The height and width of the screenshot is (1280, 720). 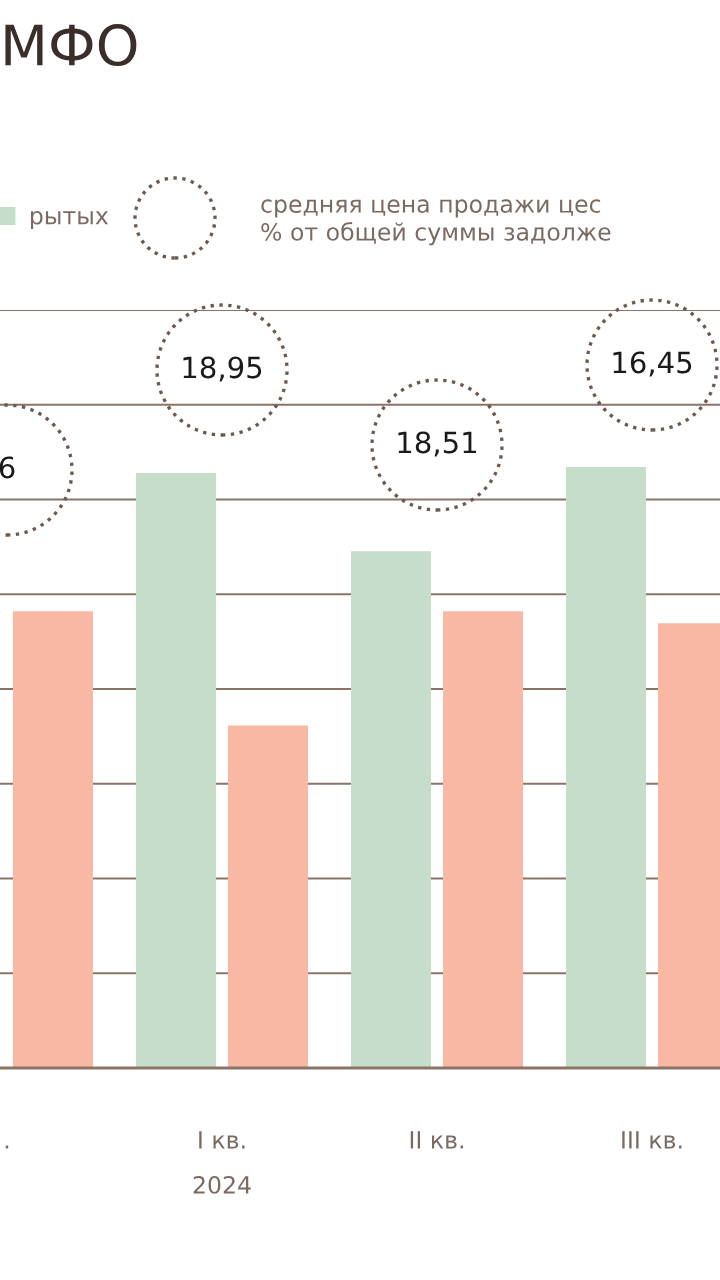 I want to click on text: 18,51, so click(x=437, y=444).